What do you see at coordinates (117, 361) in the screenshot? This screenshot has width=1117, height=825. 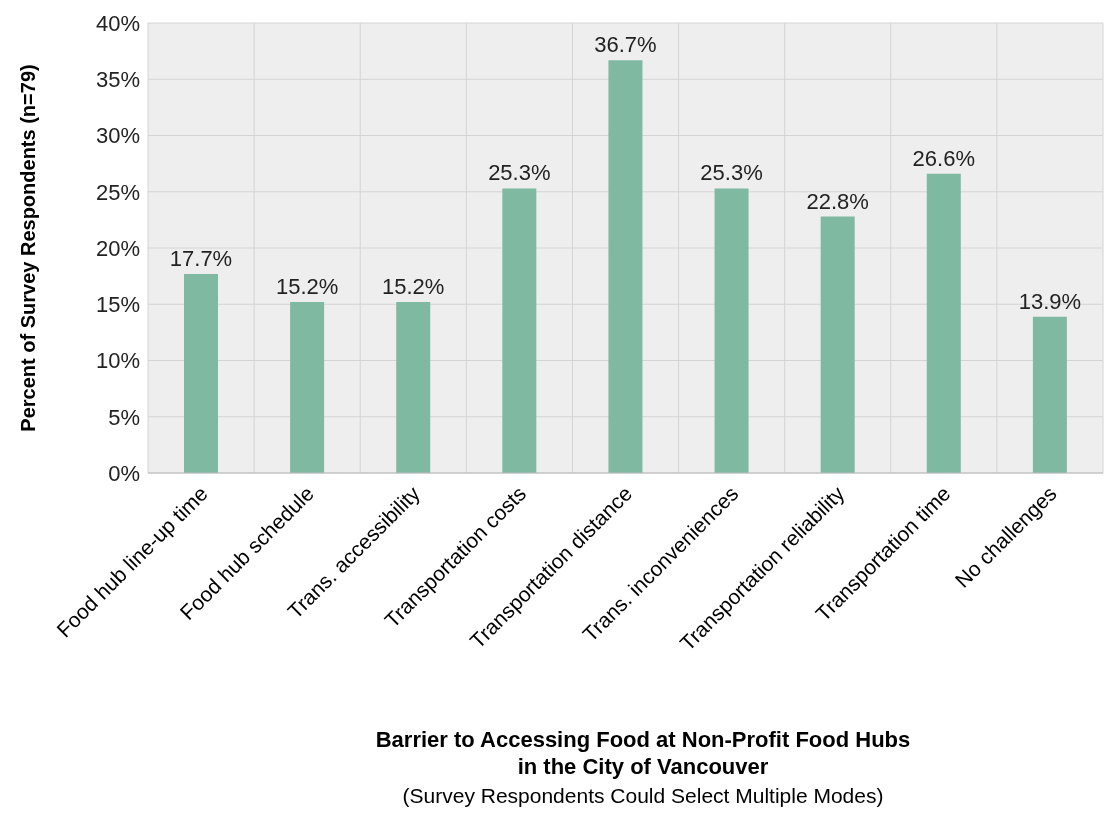 I see `y-tick-label: 10%` at bounding box center [117, 361].